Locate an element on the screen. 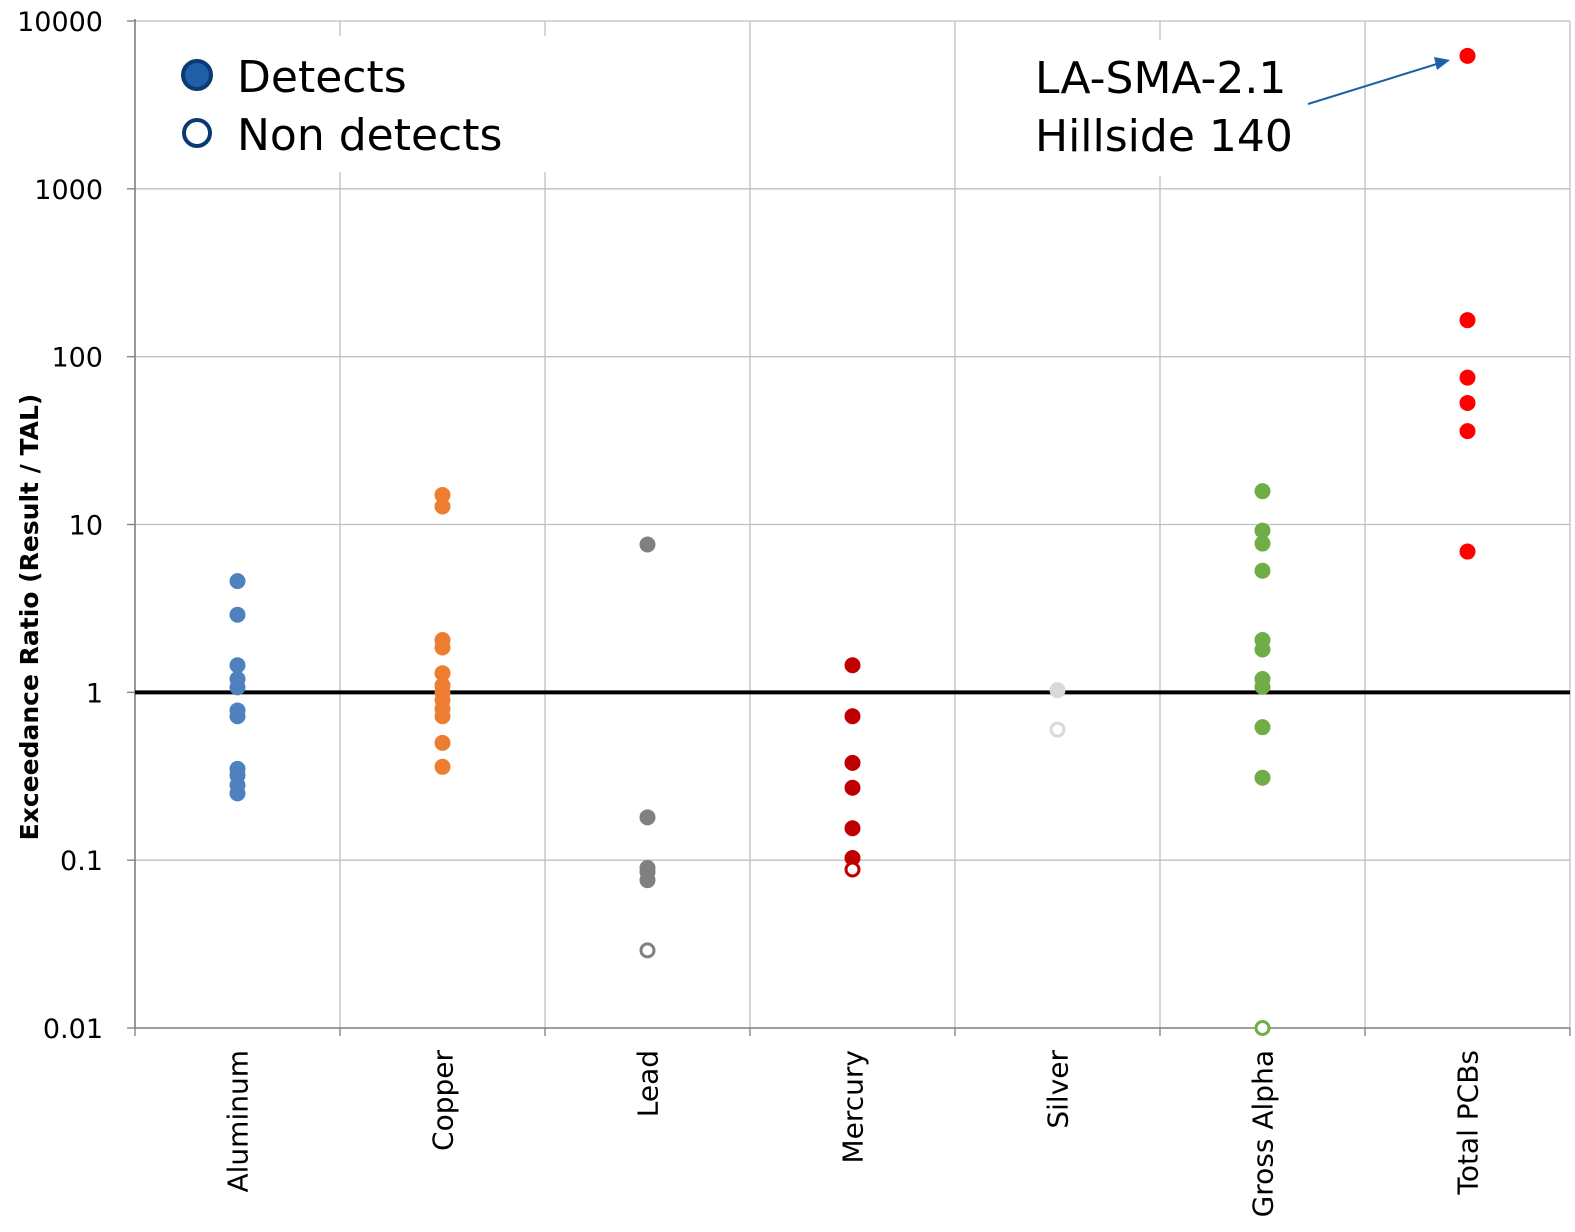 This screenshot has width=1575, height=1232. x-category-label: Silver is located at coordinates (1058, 1089).